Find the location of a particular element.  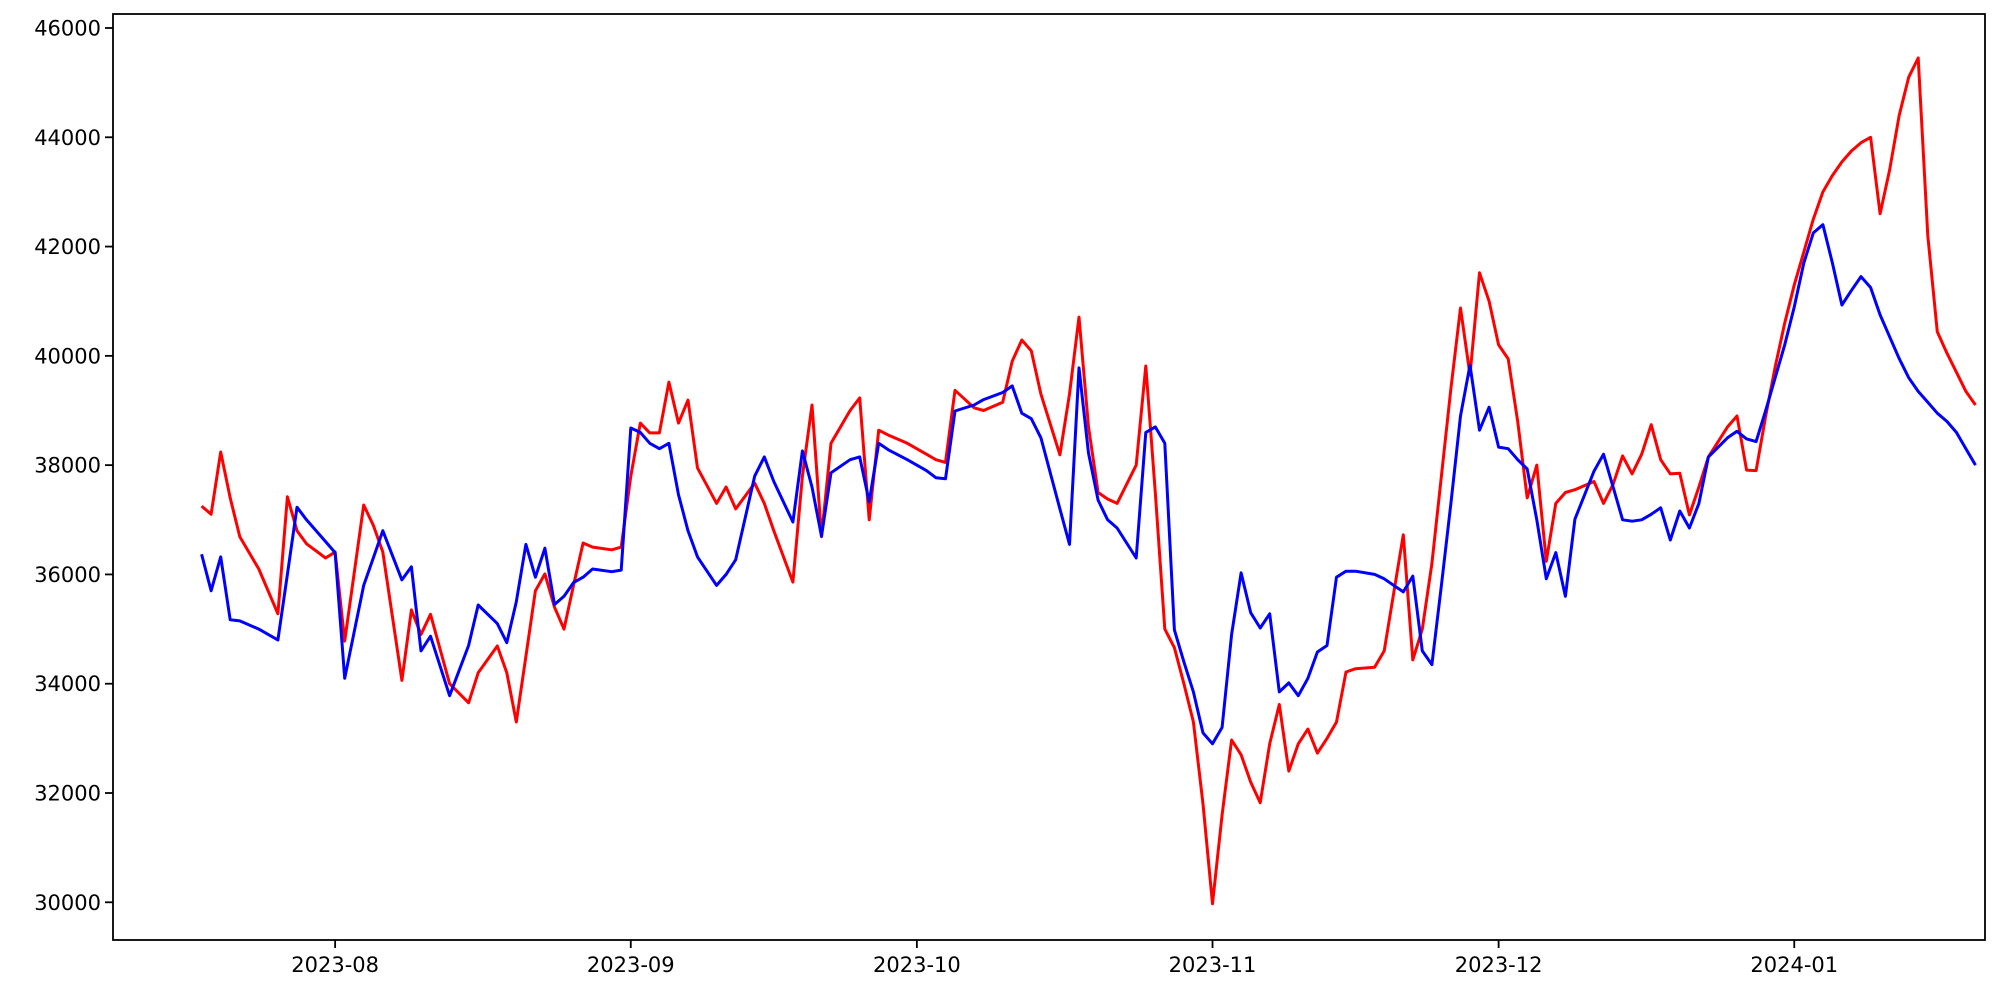

y-tick-label: 32000 is located at coordinates (67, 794).